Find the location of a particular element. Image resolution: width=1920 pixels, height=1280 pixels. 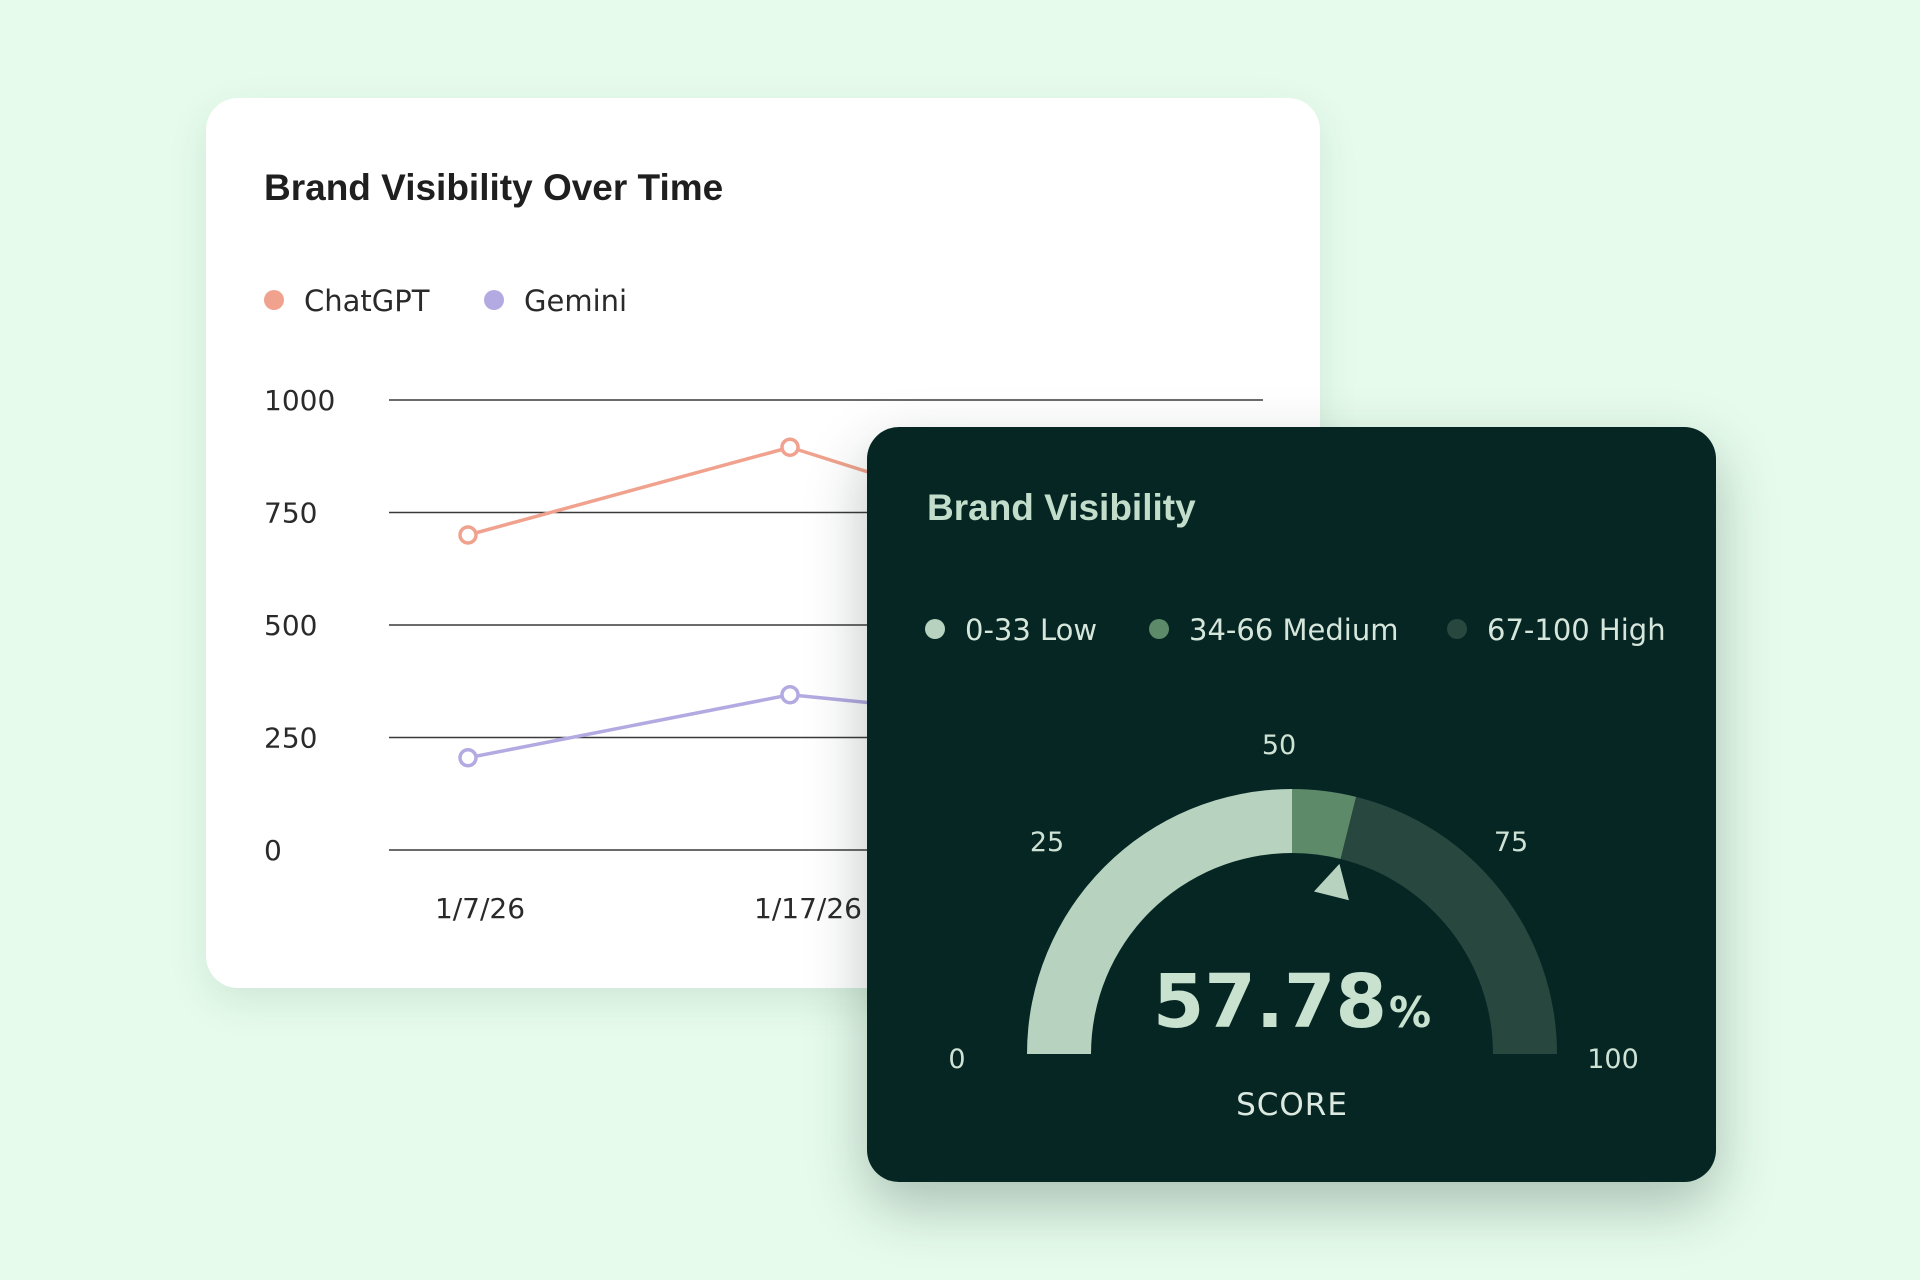

line-chart-title: Brand Visibility Over Time is located at coordinates (493, 187).